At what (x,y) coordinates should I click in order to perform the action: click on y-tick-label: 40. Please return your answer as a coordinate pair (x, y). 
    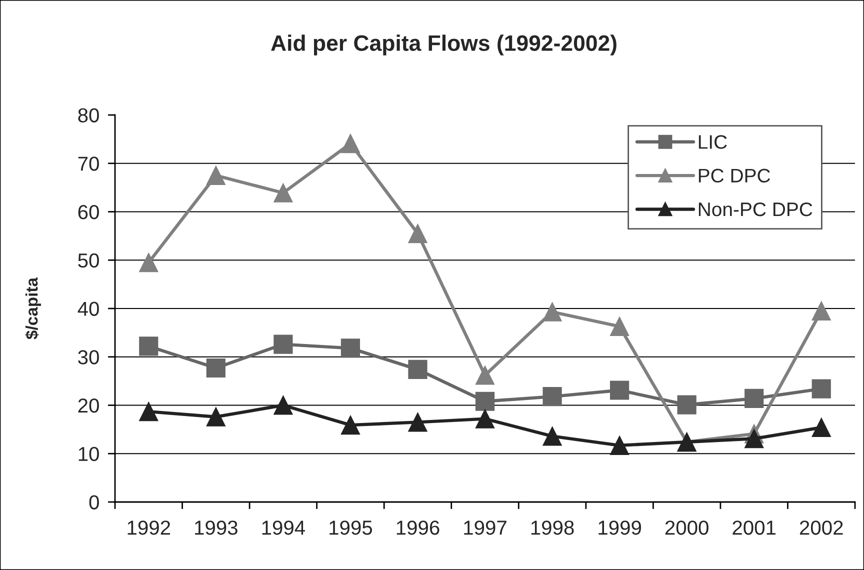
    Looking at the image, I should click on (88, 309).